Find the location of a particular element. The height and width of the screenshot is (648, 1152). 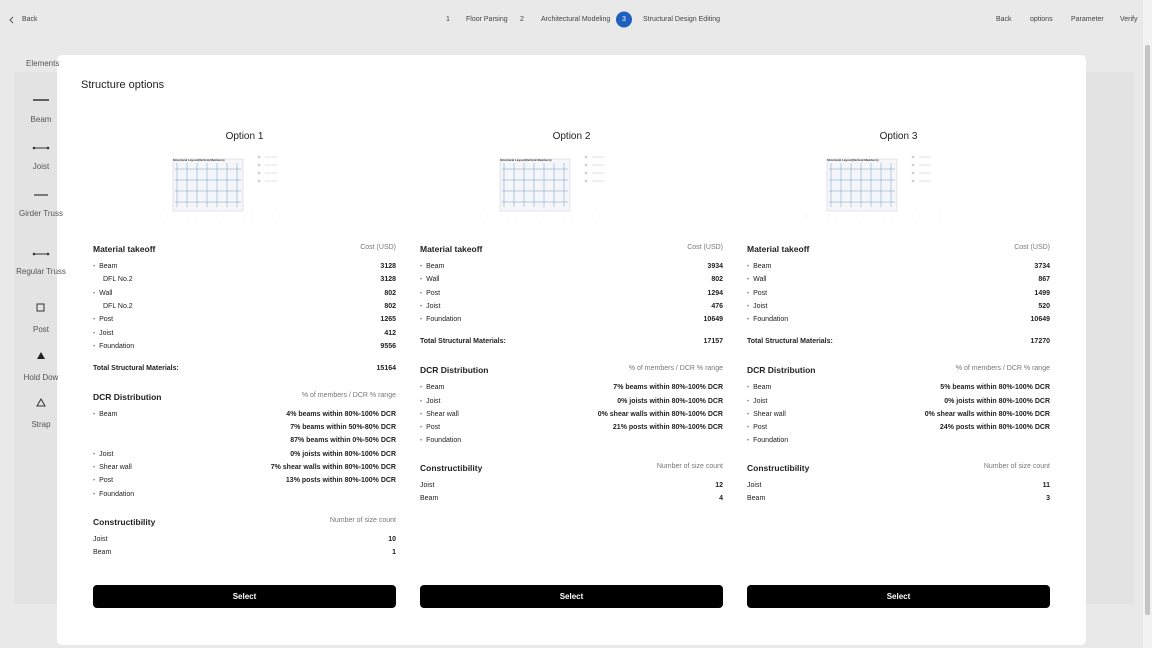

material-value: 3734 is located at coordinates (1042, 266).